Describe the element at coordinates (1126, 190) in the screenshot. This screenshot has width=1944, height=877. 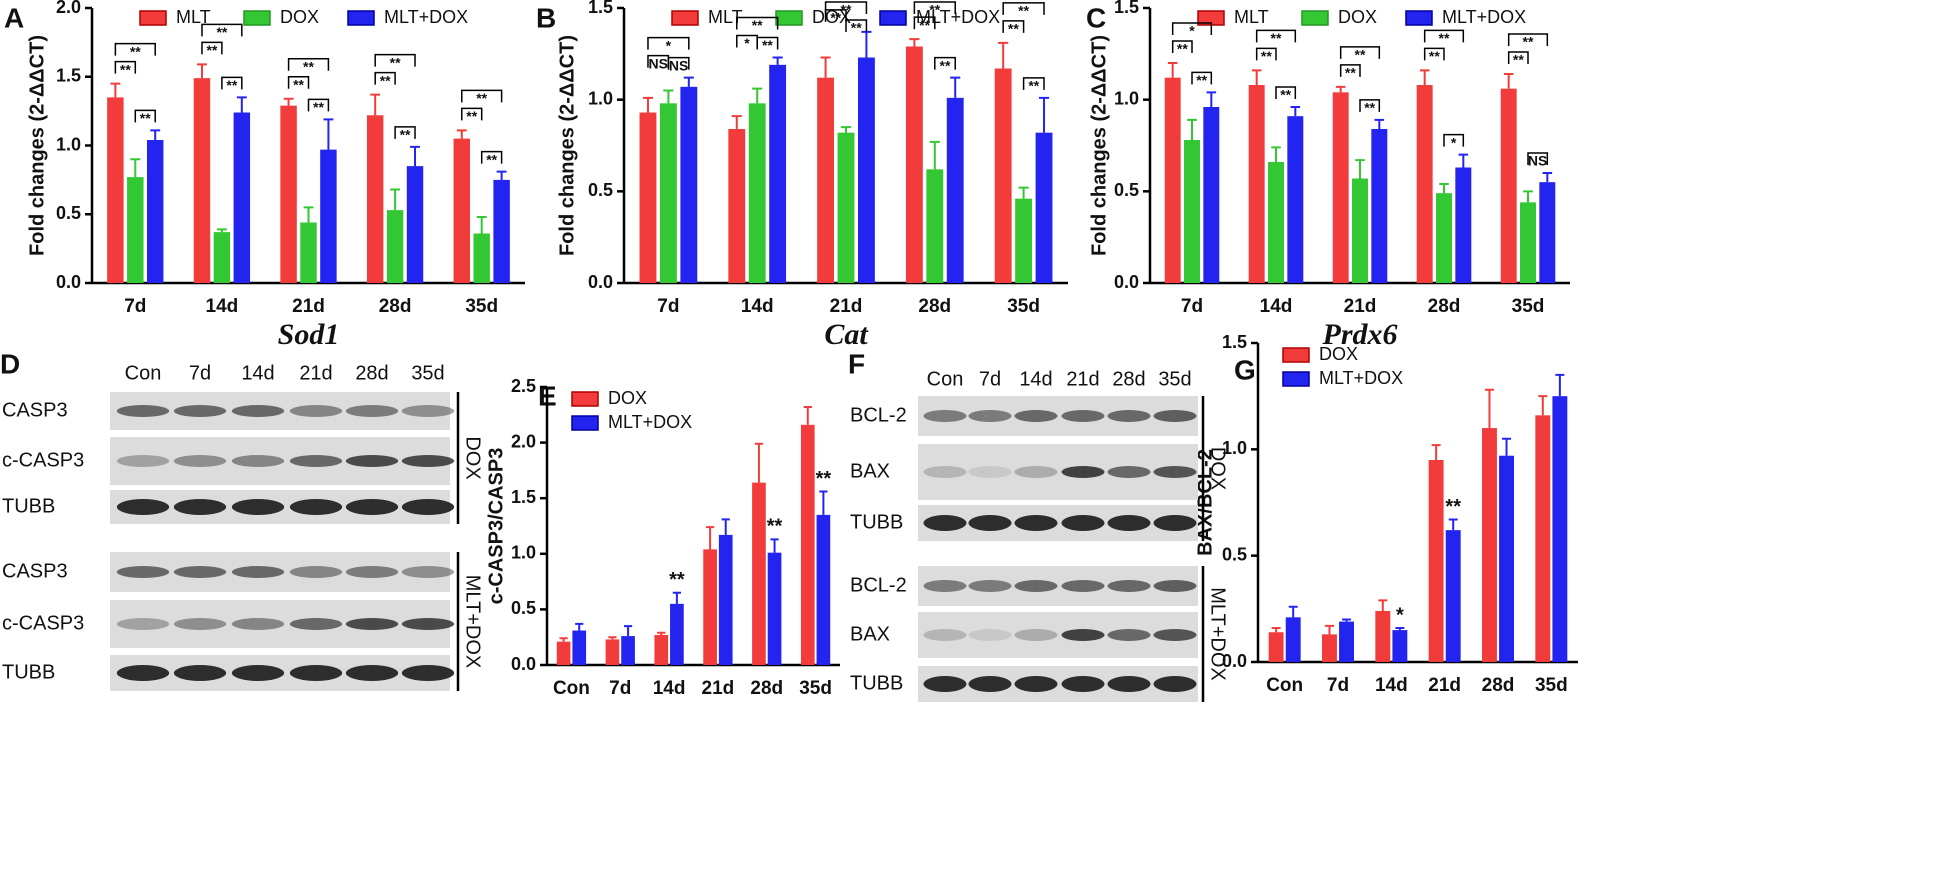
I see `y-tick-label: 0.5` at that location.